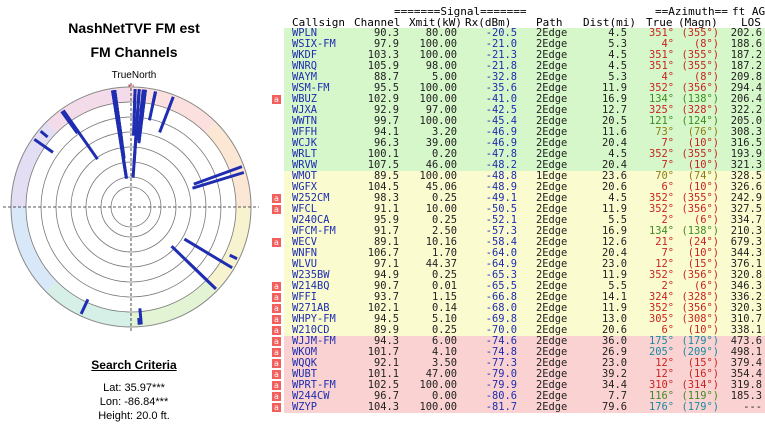  I want to click on cell-tru: 121°, so click(661, 121).